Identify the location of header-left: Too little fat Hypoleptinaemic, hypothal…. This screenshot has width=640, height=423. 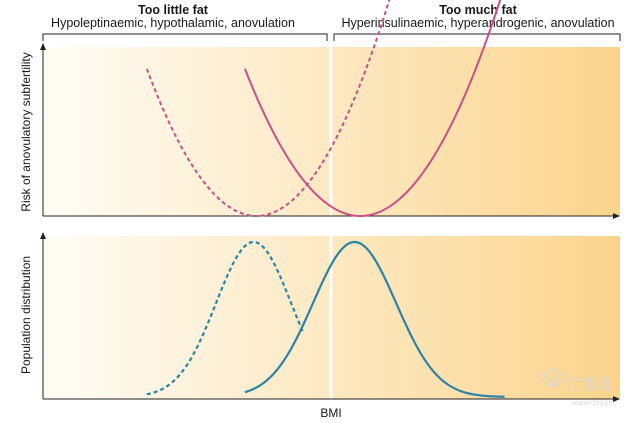
(185, 22).